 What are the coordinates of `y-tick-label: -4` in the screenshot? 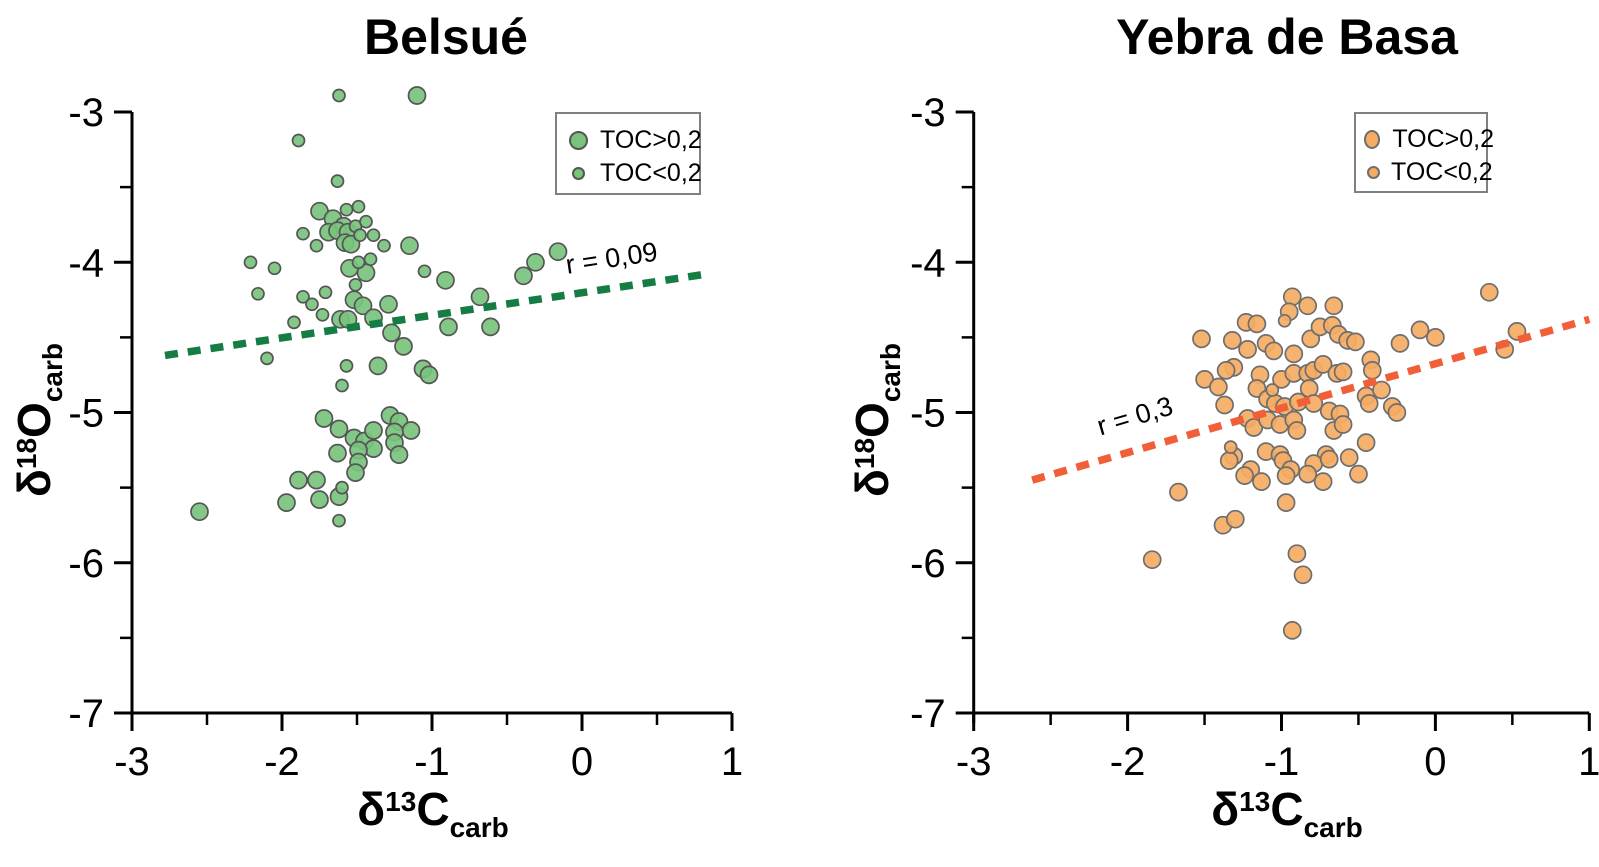 It's located at (928, 263).